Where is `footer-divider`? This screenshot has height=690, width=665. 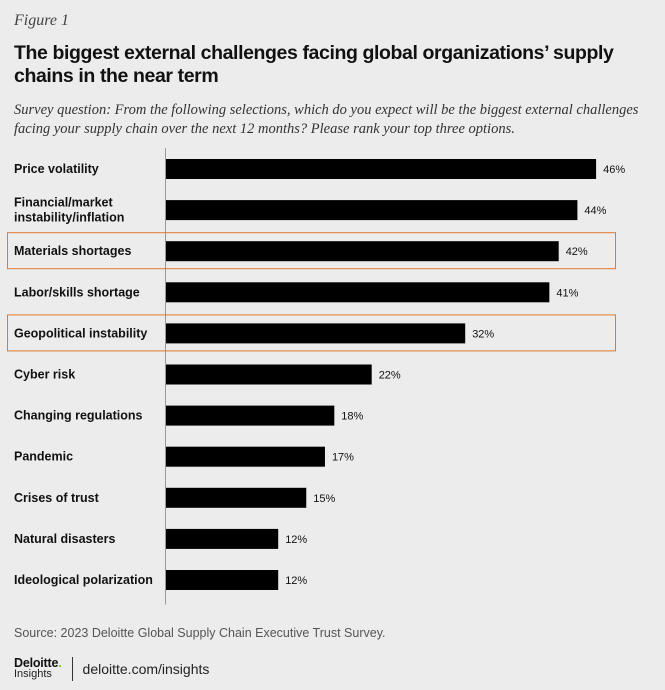 footer-divider is located at coordinates (72, 669).